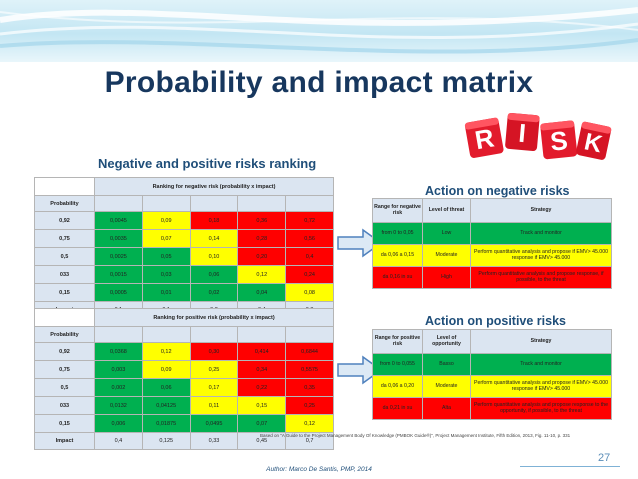 The height and width of the screenshot is (479, 638). I want to click on level-cell: Low, so click(446, 233).